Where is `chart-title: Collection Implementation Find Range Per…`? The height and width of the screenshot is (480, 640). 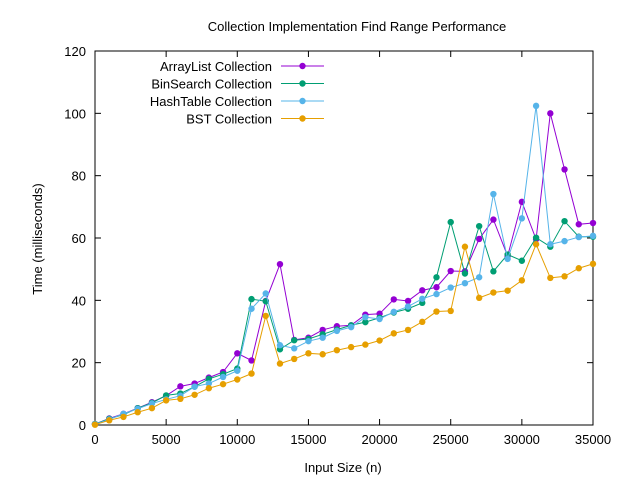 chart-title: Collection Implementation Find Range Per… is located at coordinates (357, 26).